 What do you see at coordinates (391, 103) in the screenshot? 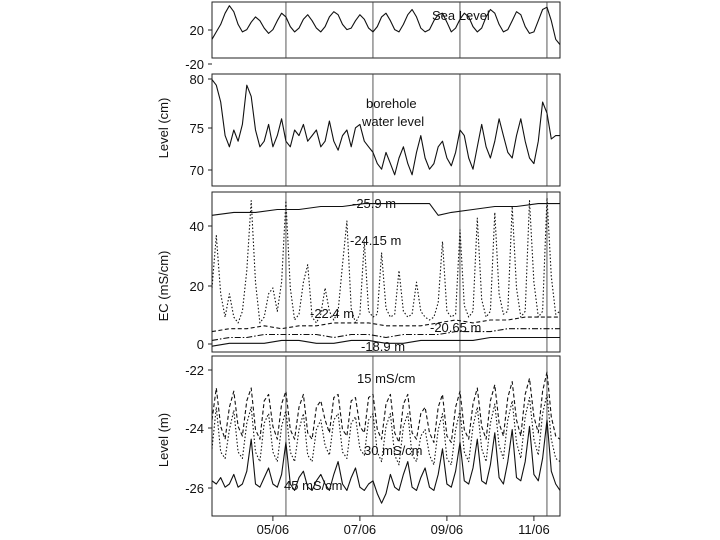
I see `series-annotation: borehole` at bounding box center [391, 103].